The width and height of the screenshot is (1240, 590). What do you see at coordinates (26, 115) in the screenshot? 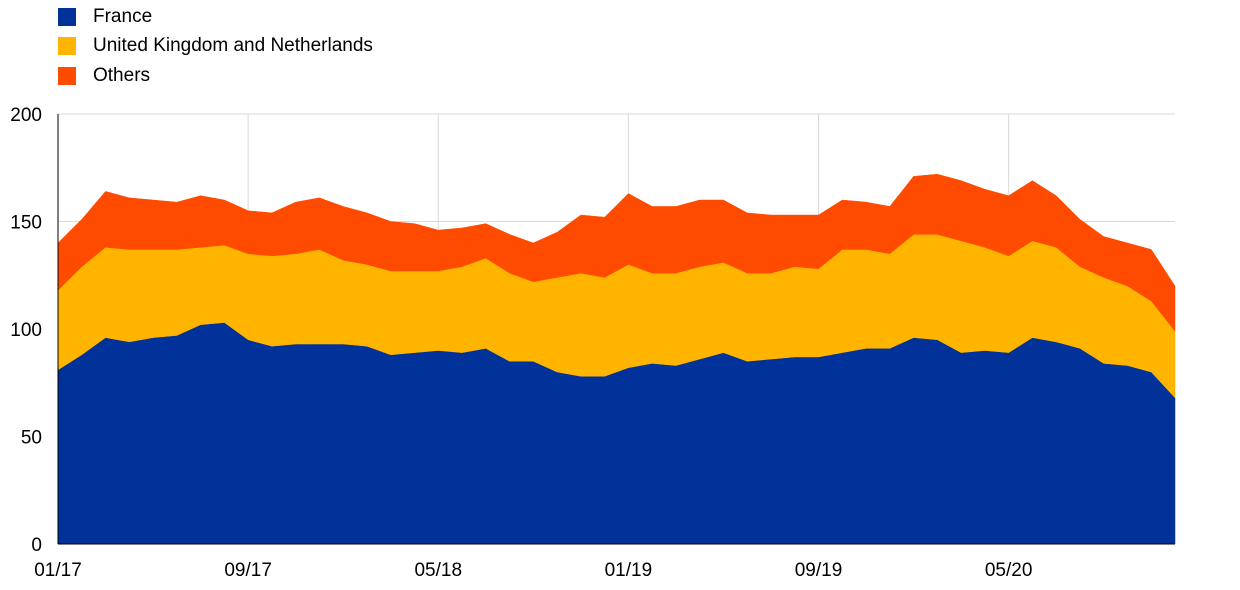
I see `y-tick-label-200: 200` at bounding box center [26, 115].